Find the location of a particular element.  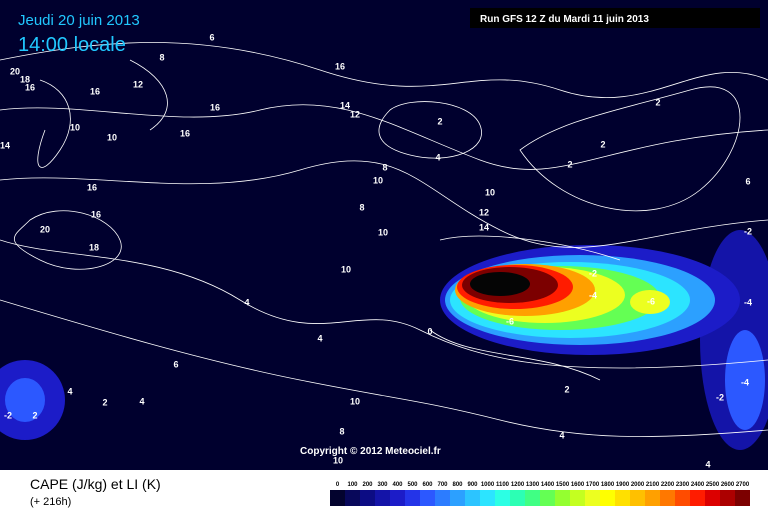

legend-lead: (+ 216h) is located at coordinates (50, 502).